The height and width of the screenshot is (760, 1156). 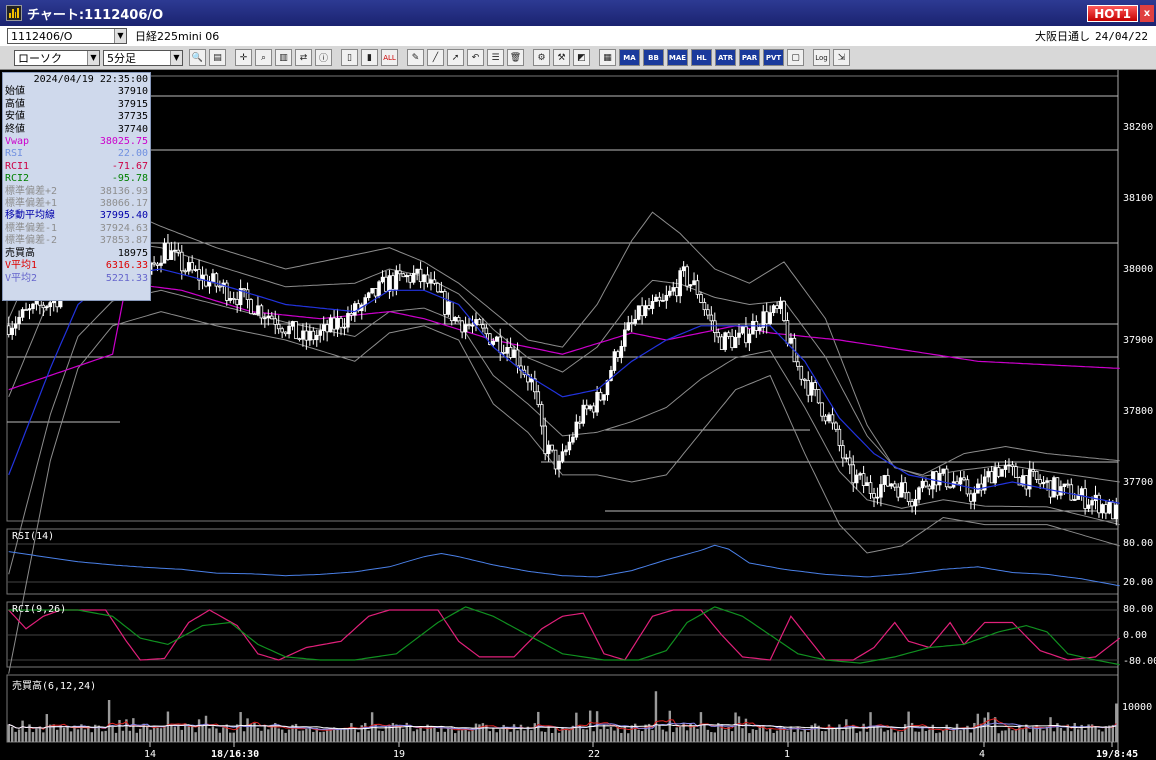 What do you see at coordinates (455, 57) in the screenshot?
I see `cursor-icon: ➚` at bounding box center [455, 57].